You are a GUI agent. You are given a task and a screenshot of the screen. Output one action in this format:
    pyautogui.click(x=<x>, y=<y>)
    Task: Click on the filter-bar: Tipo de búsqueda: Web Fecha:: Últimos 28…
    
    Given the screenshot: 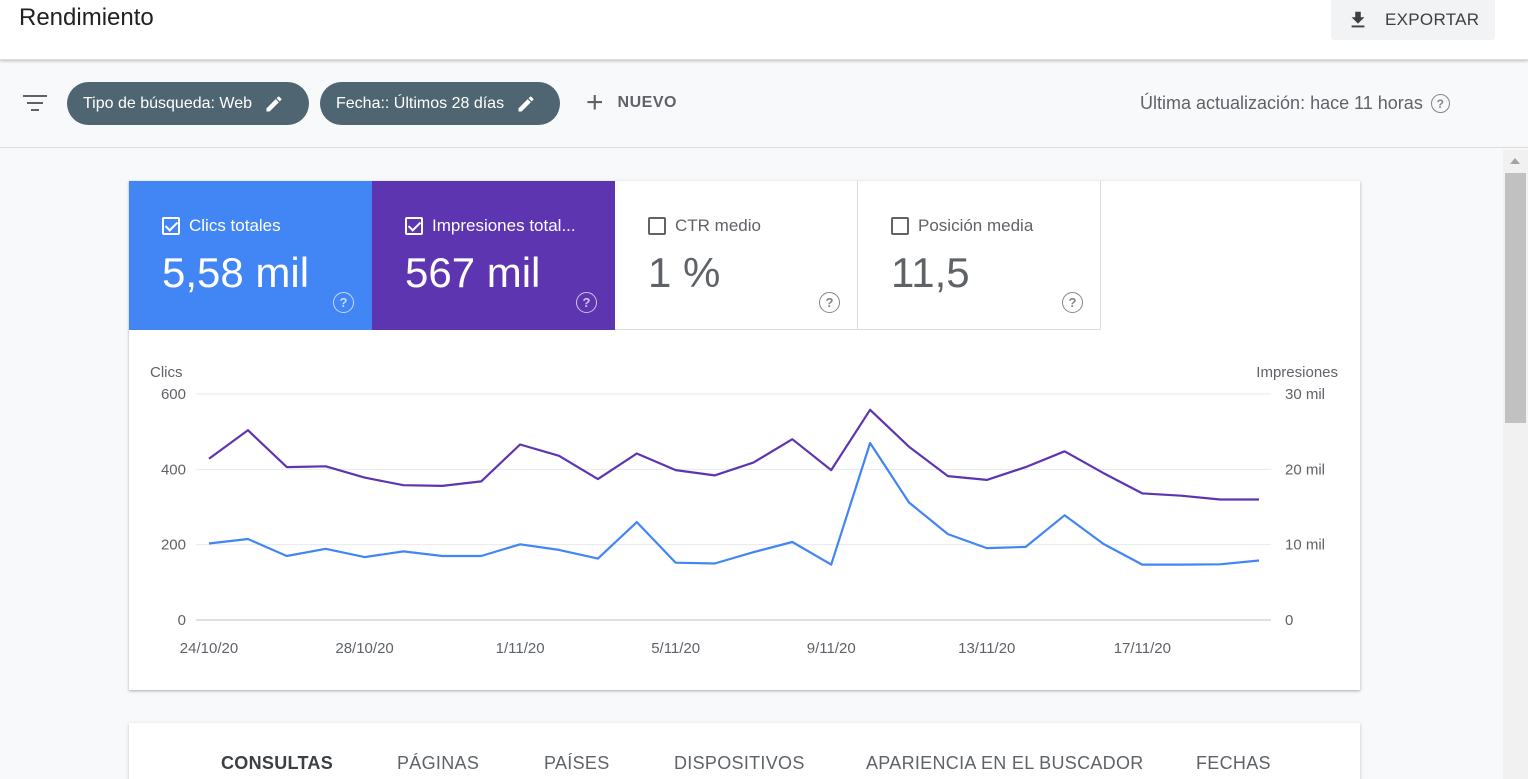 What is the action you would take?
    pyautogui.click(x=764, y=104)
    